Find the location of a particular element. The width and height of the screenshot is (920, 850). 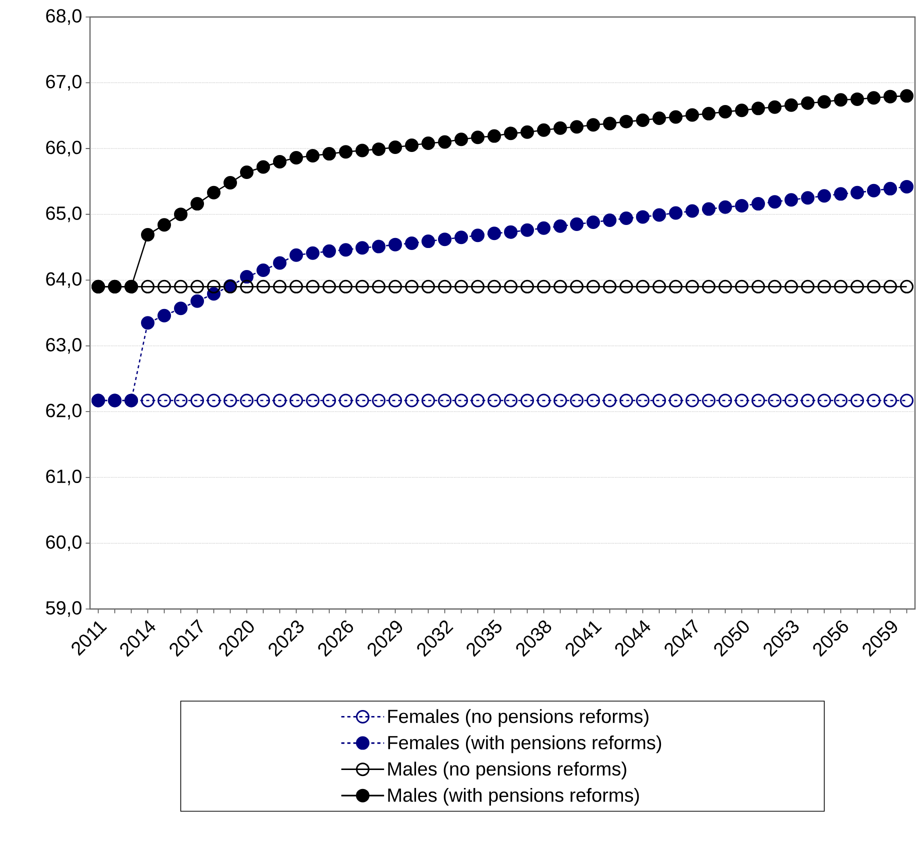

y-tick-label: 67,0 is located at coordinates (64, 82).